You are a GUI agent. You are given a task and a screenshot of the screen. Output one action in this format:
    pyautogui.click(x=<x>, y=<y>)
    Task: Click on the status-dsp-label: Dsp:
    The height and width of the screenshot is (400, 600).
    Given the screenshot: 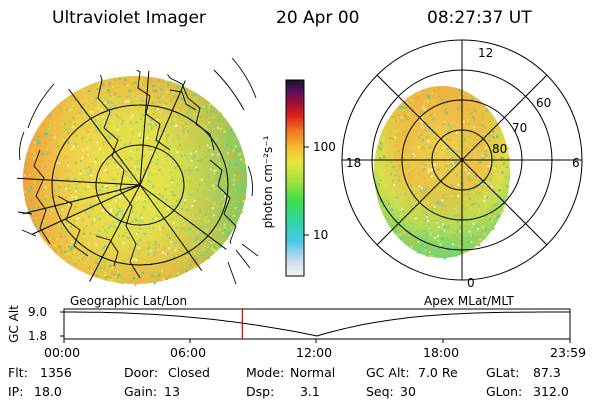 What is the action you would take?
    pyautogui.click(x=260, y=391)
    